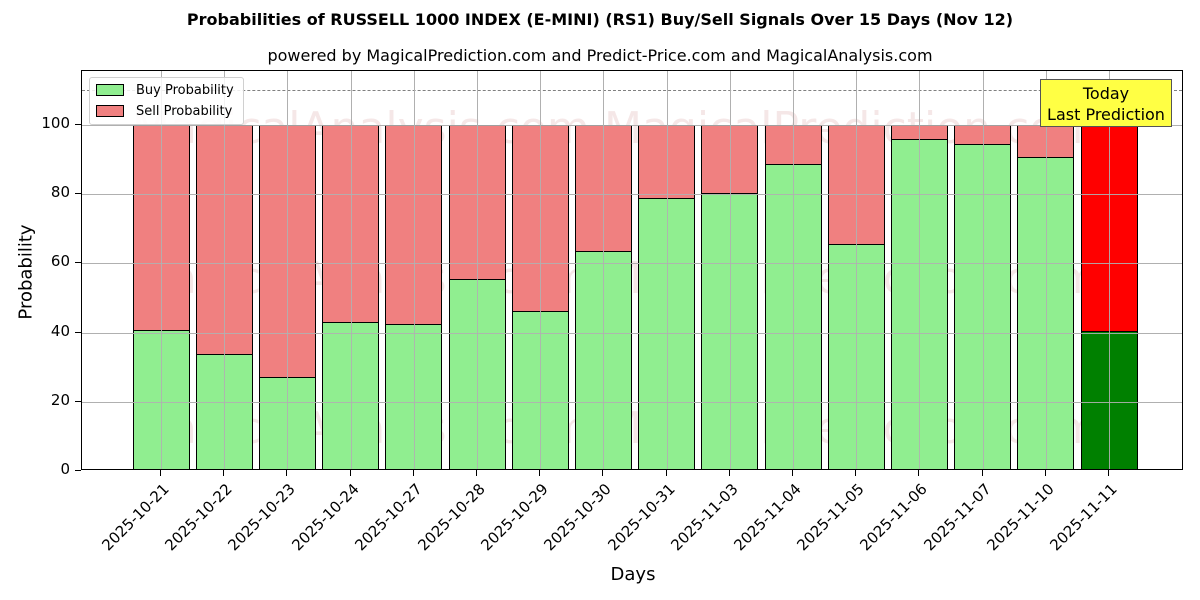  Describe the element at coordinates (166, 101) in the screenshot. I see `legend: Buy Probability Sell Probability` at that location.